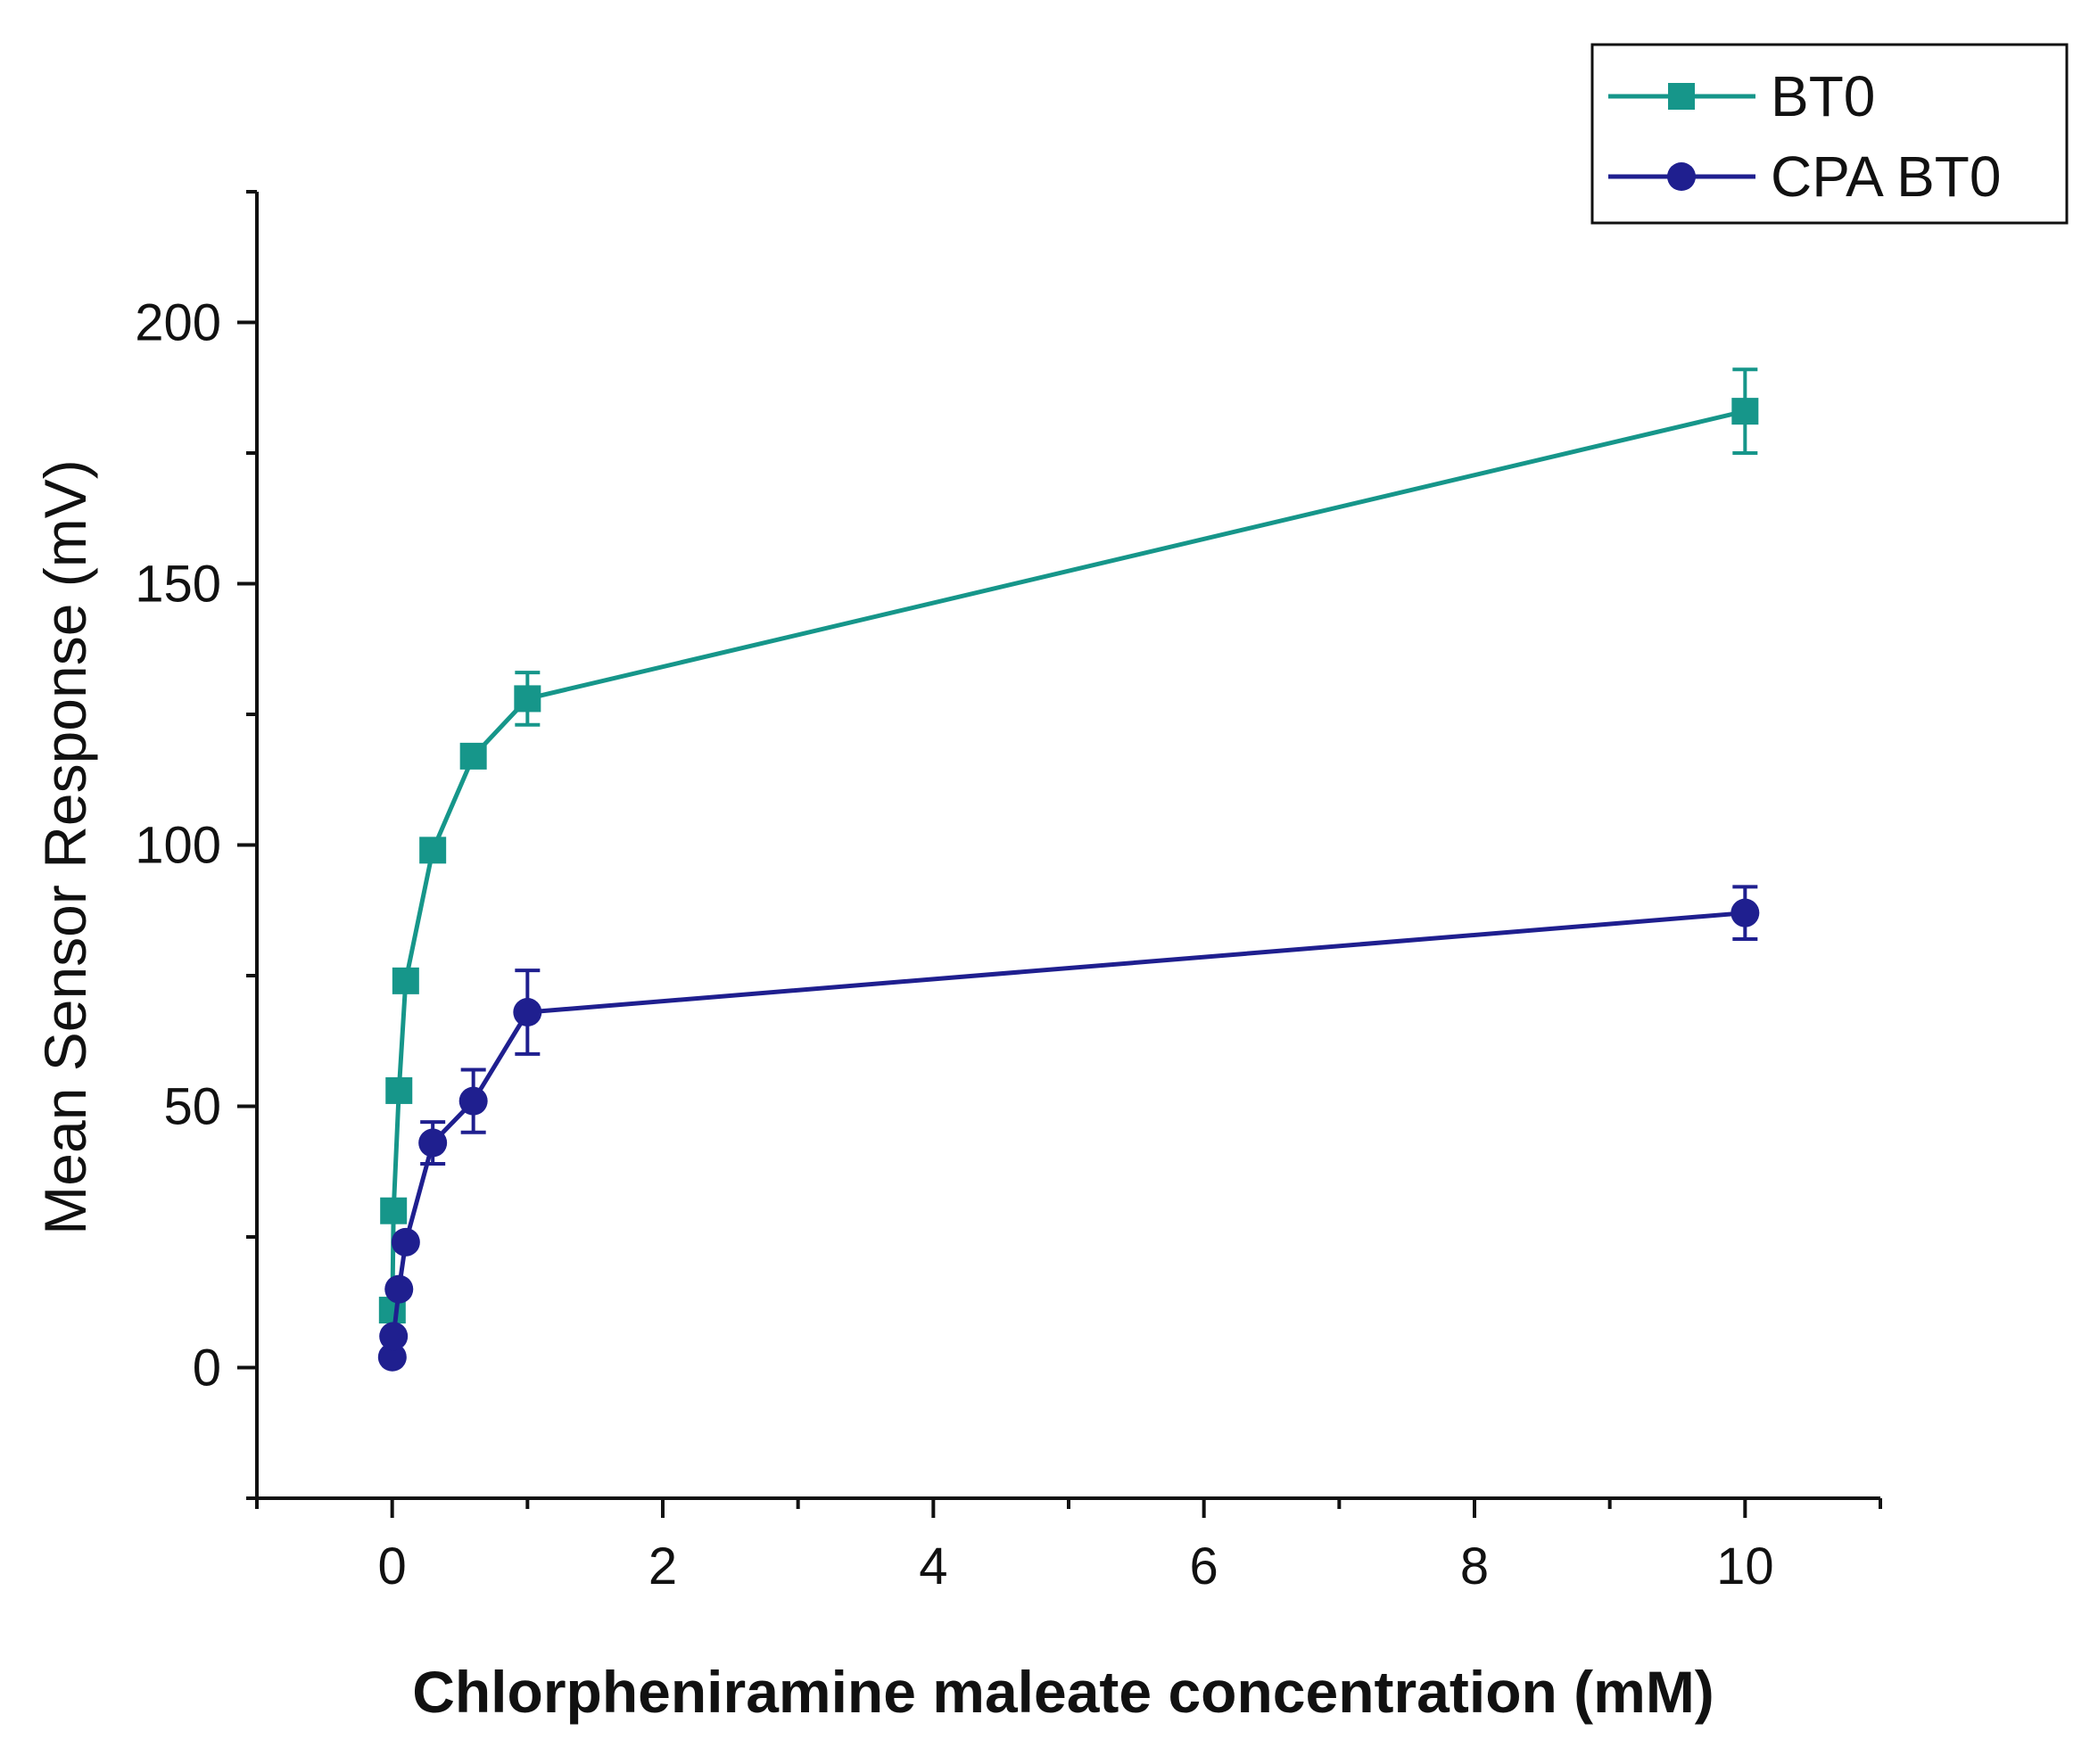  I want to click on legend-box, so click(1830, 134).